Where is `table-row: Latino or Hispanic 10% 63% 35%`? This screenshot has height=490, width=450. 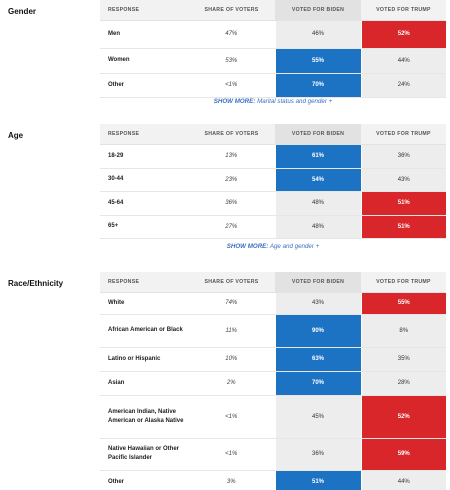
table-row: Latino or Hispanic 10% 63% 35% is located at coordinates (273, 359).